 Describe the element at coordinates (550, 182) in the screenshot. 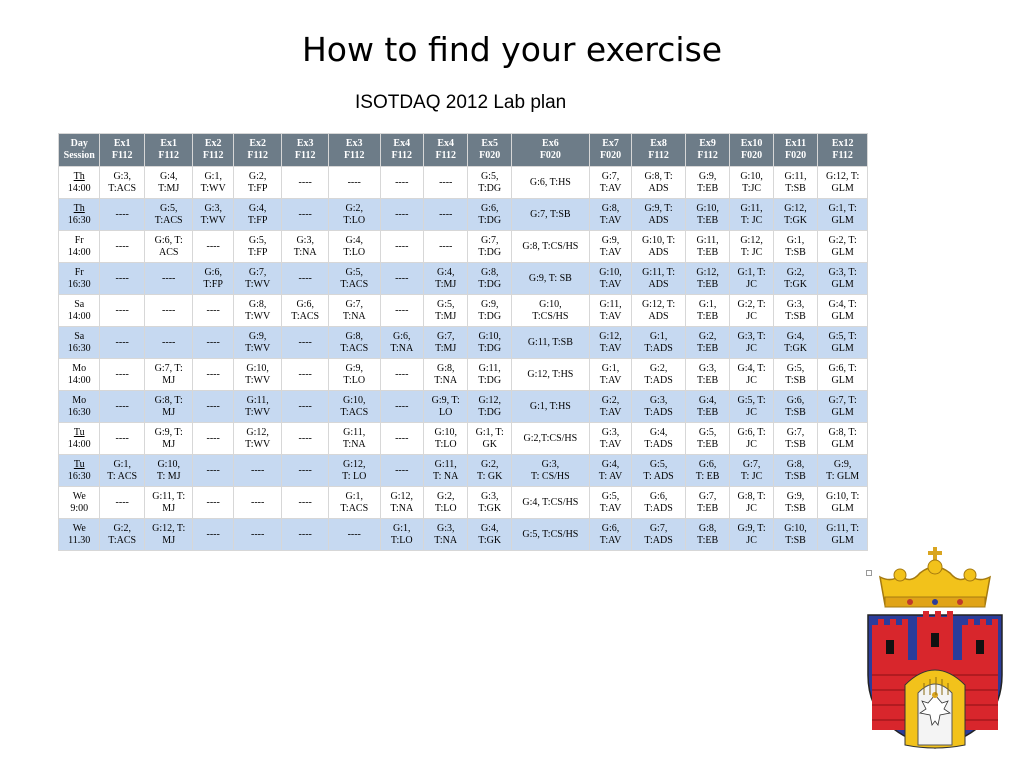

I see `cell-line: G:6, T:HS` at that location.